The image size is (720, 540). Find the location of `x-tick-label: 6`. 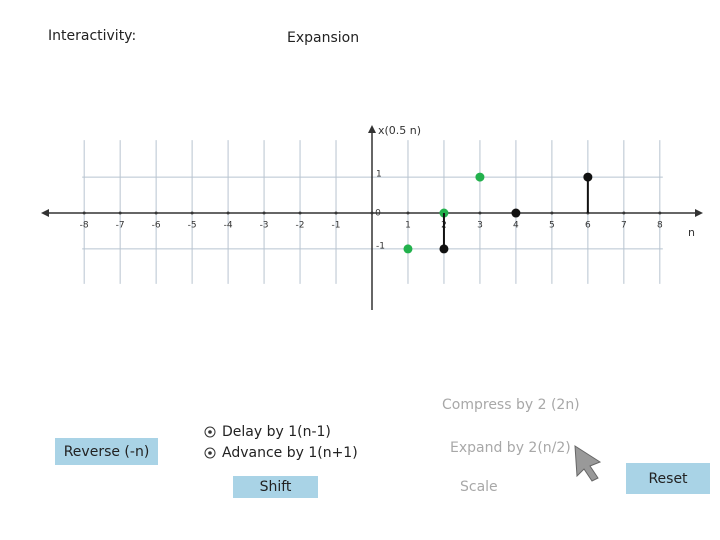

x-tick-label: 6 is located at coordinates (588, 226).